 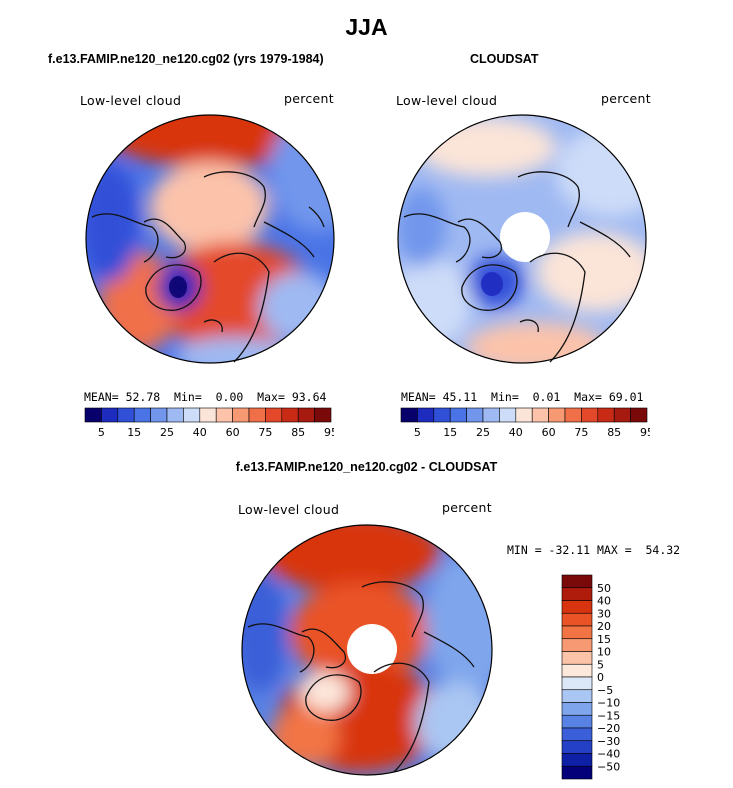 I want to click on colorbar-label: −20, so click(x=608, y=728).